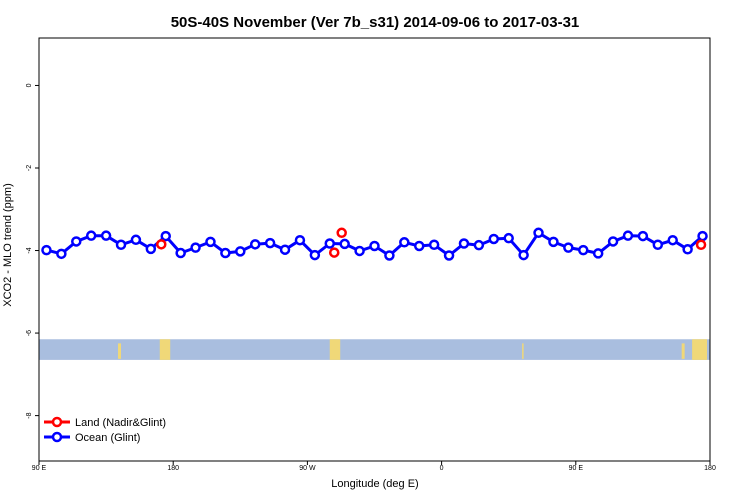 Image resolution: width=750 pixels, height=500 pixels. What do you see at coordinates (29, 85) in the screenshot?
I see `y-tick-label-0: 0` at bounding box center [29, 85].